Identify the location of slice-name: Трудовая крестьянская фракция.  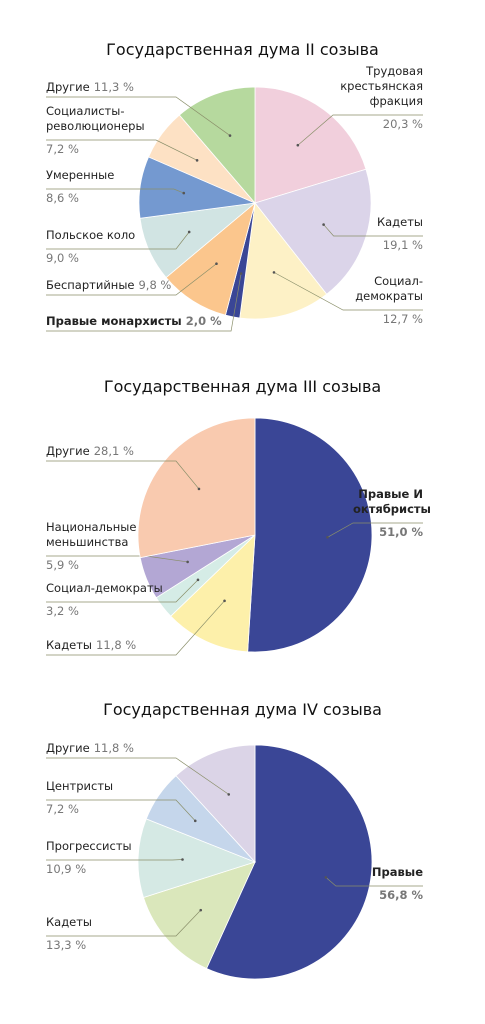
(381, 86).